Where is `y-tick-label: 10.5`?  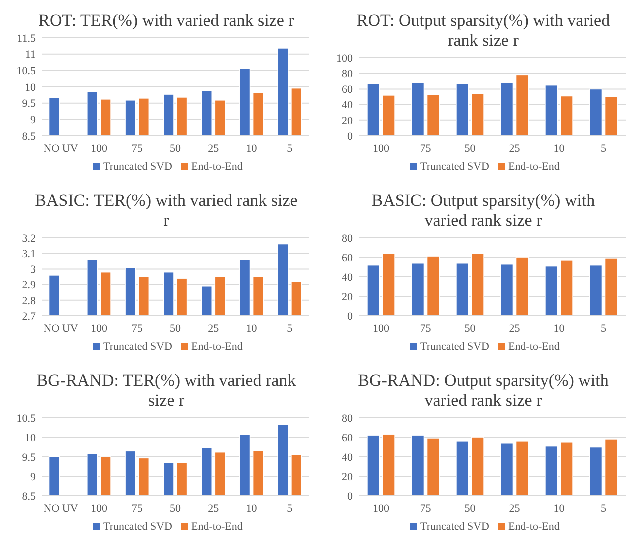 y-tick-label: 10.5 is located at coordinates (26, 418).